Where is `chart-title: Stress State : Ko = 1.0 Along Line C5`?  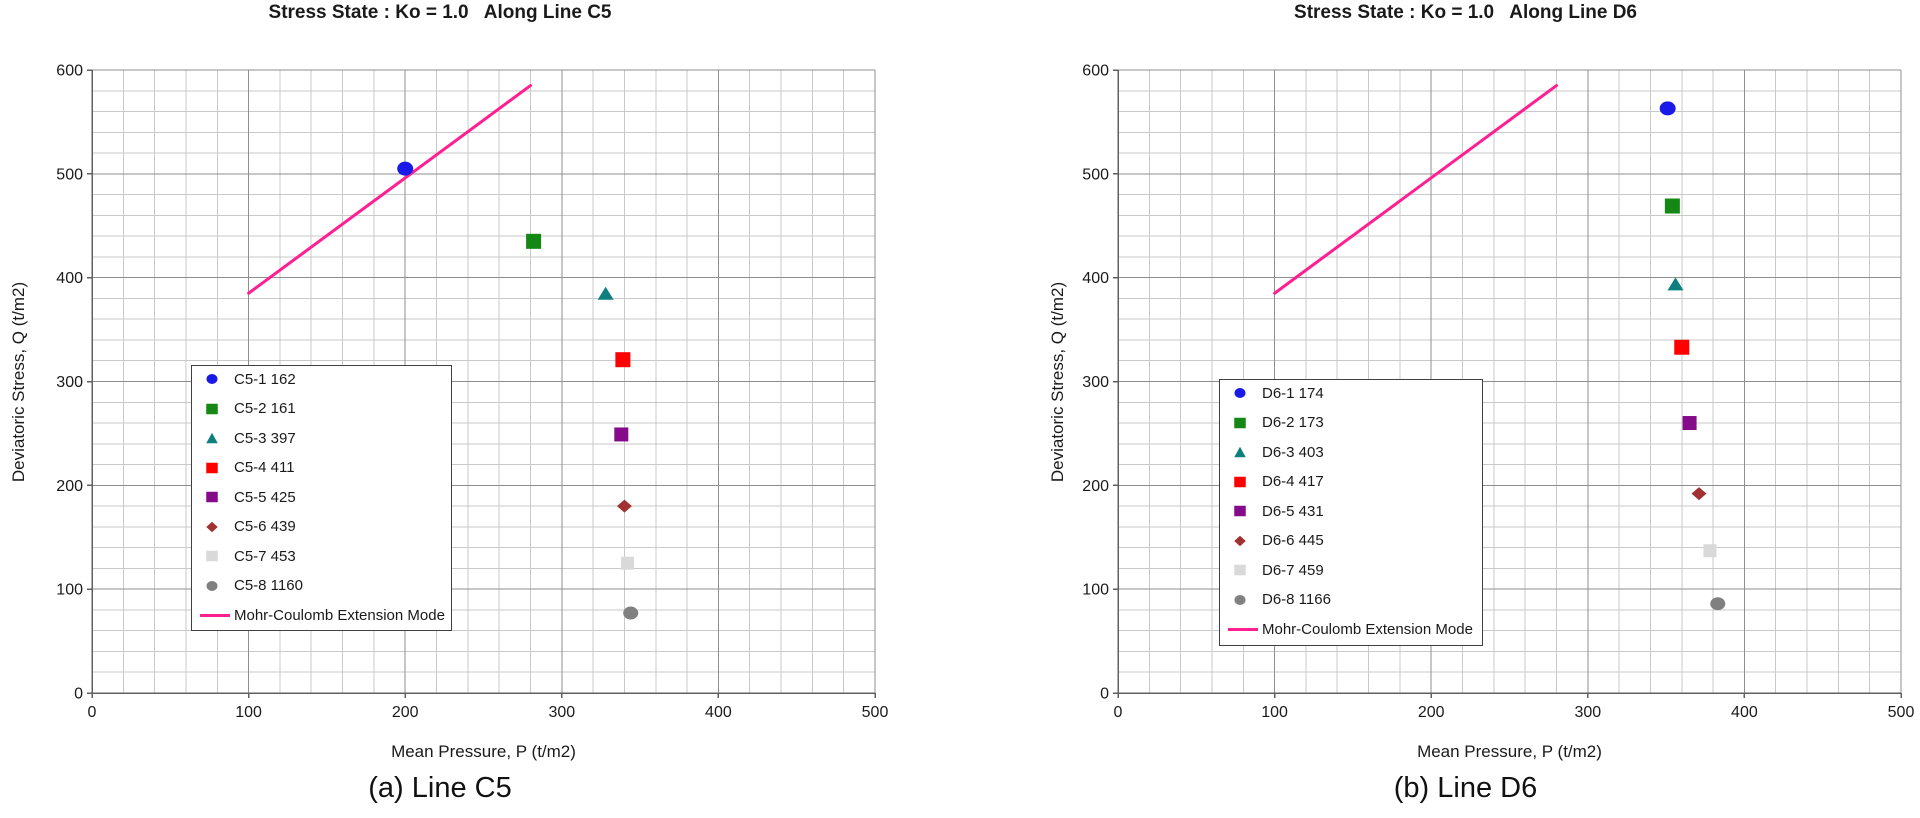
chart-title: Stress State : Ko = 1.0 Along Line C5 is located at coordinates (440, 12).